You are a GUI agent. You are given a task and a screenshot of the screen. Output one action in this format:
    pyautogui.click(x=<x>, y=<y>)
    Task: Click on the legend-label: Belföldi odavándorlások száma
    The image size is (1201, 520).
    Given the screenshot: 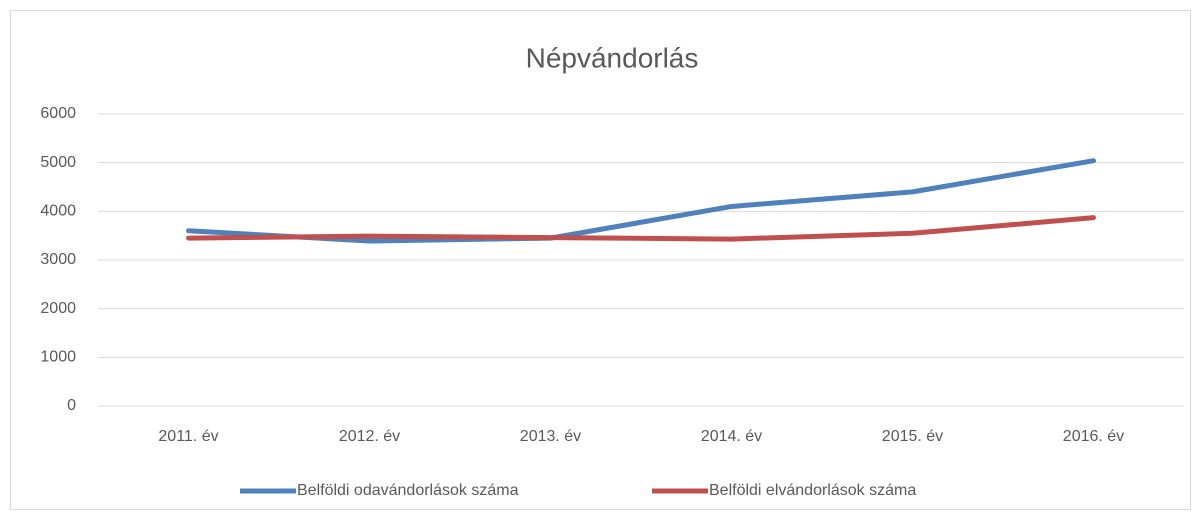 What is the action you would take?
    pyautogui.click(x=408, y=490)
    